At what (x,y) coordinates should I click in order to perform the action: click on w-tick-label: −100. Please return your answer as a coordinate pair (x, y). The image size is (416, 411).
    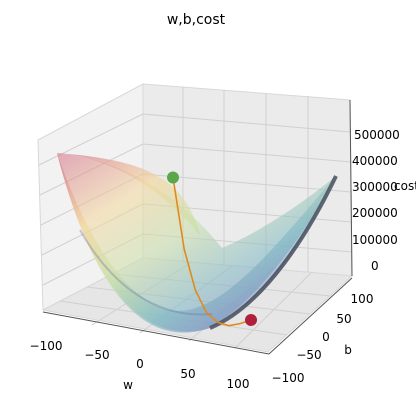
    Looking at the image, I should click on (46, 346).